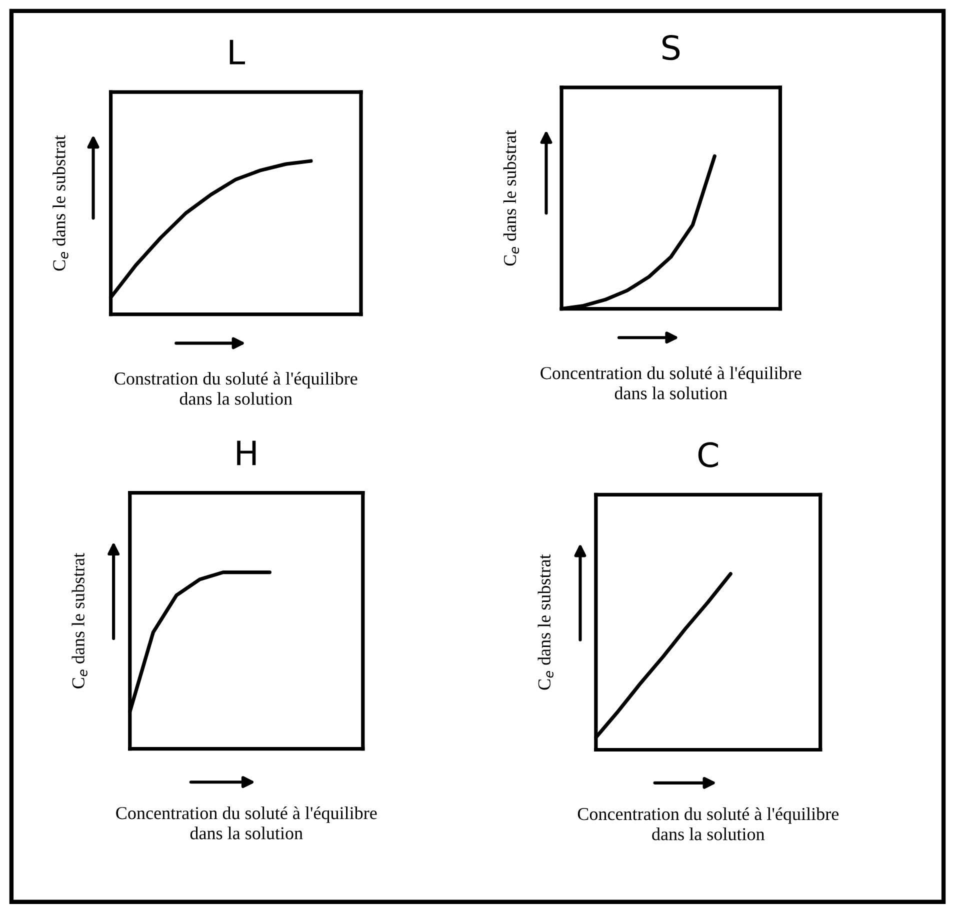  What do you see at coordinates (237, 52) in the screenshot?
I see `chart-title: L` at bounding box center [237, 52].